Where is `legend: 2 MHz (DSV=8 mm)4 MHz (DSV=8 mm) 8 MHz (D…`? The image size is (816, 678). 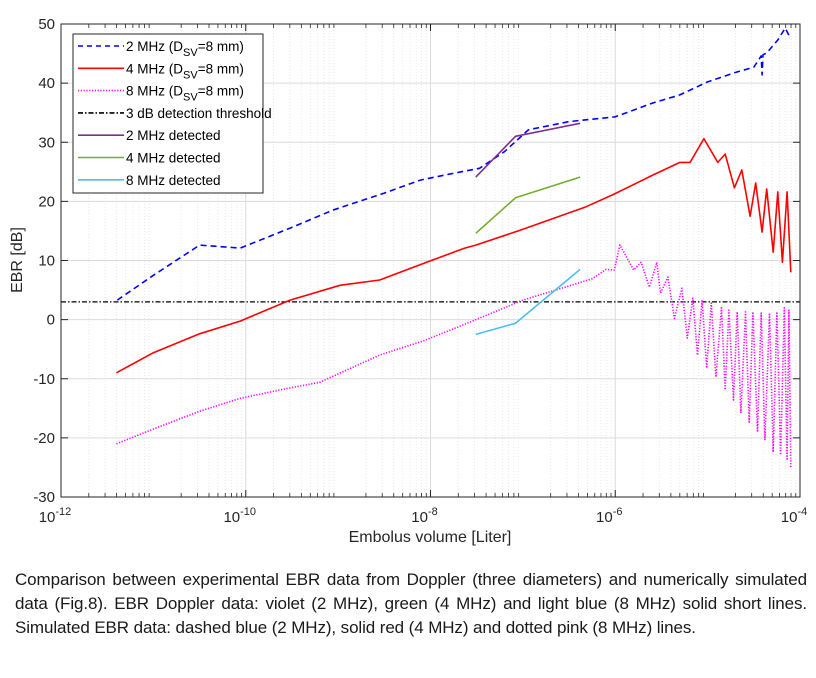 legend: 2 MHz (DSV=8 mm)4 MHz (DSV=8 mm) 8 MHz (D… is located at coordinates (172, 113).